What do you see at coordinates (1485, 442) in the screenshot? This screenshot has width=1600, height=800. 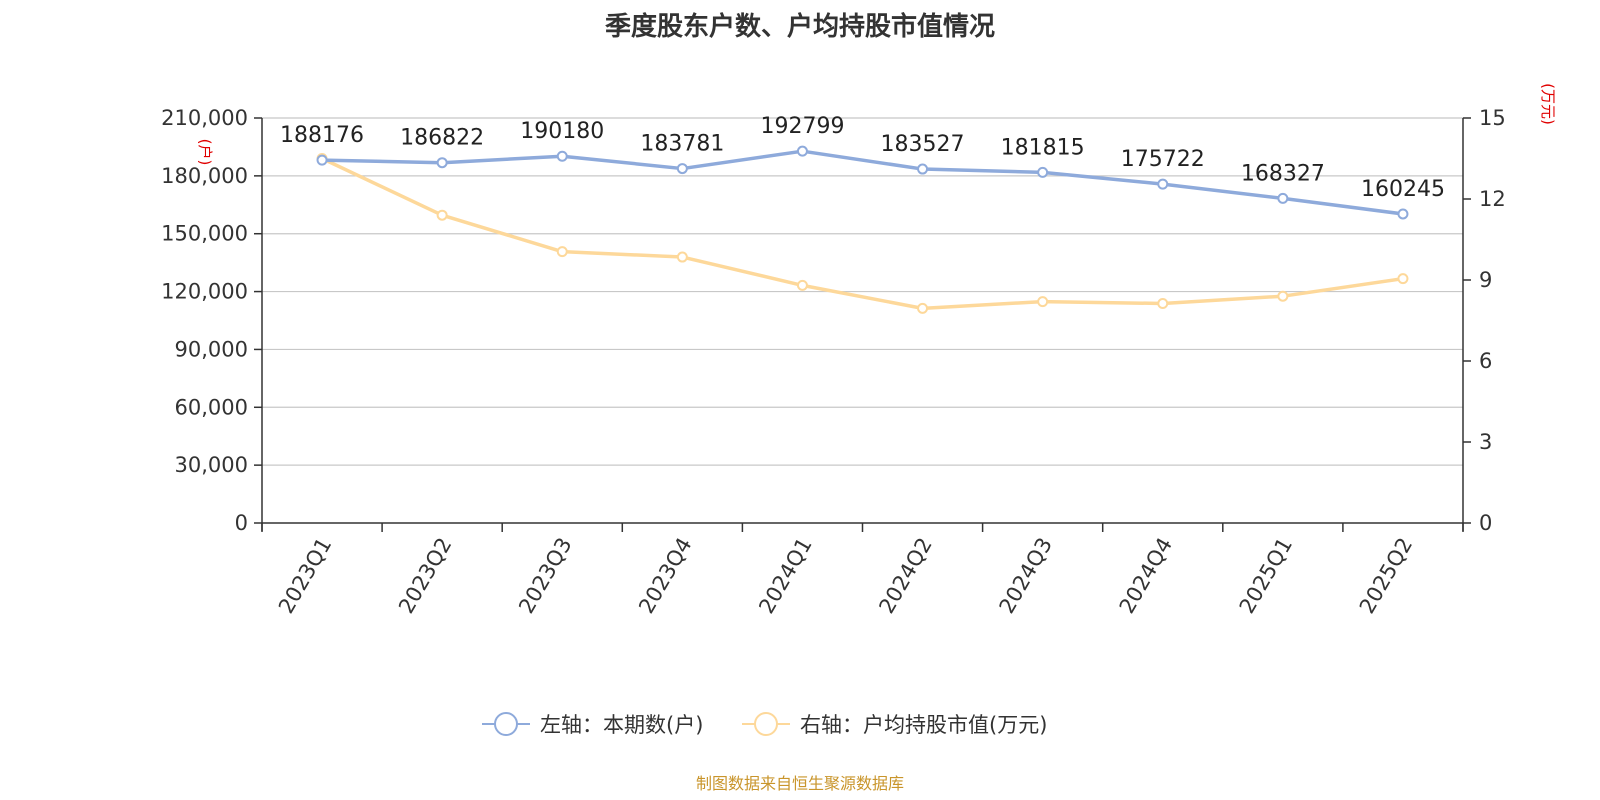 I see `right-axis-tick-label: 3` at bounding box center [1485, 442].